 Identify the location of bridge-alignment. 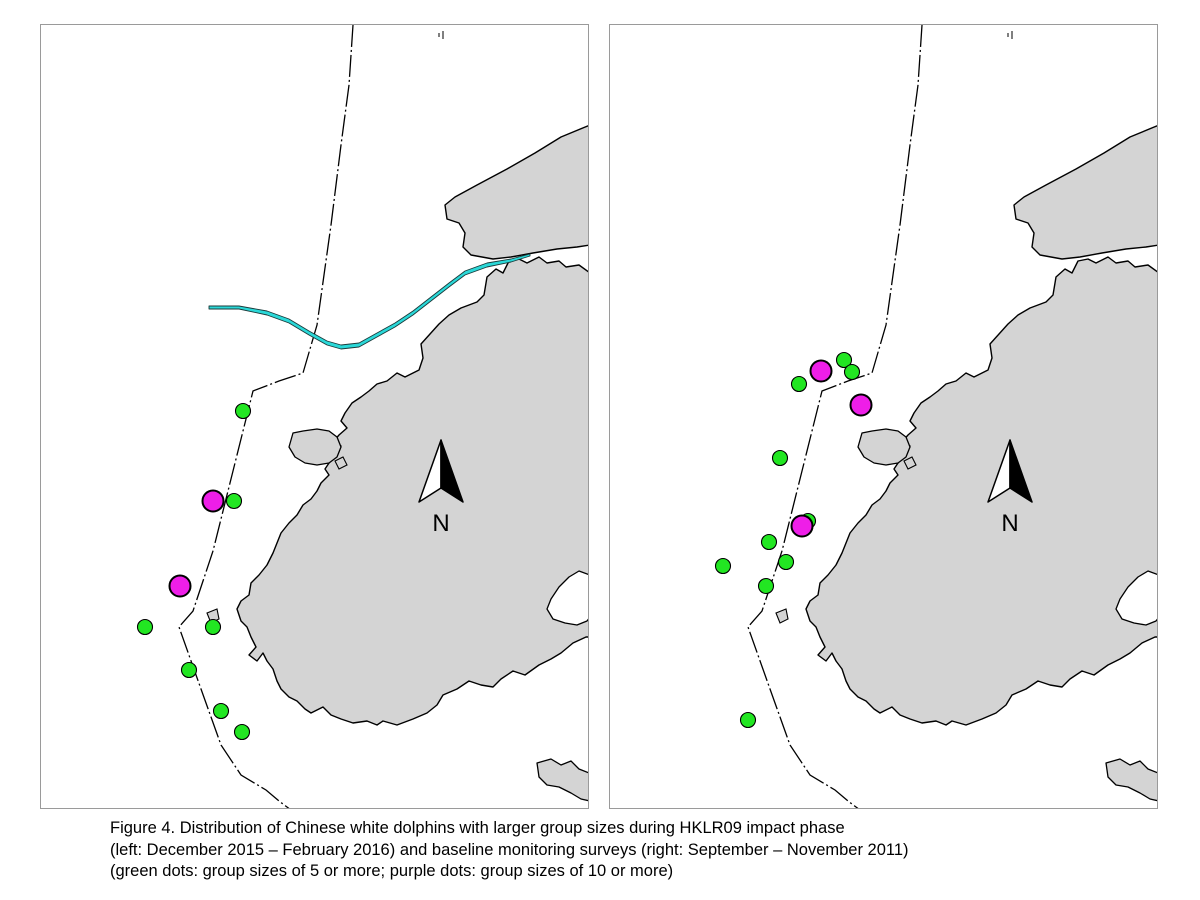
(369, 301).